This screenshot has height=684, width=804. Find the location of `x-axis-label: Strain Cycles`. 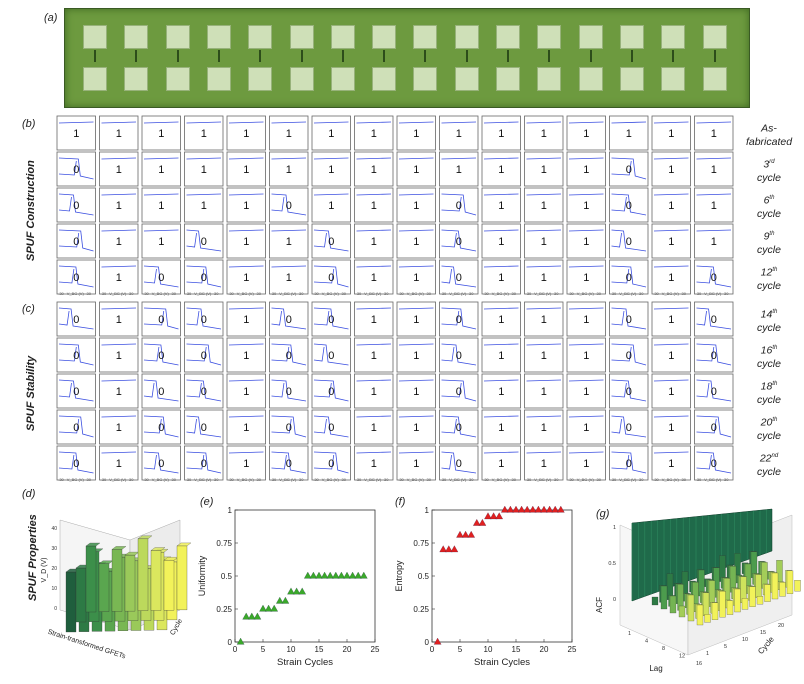

x-axis-label: Strain Cycles is located at coordinates (502, 662).